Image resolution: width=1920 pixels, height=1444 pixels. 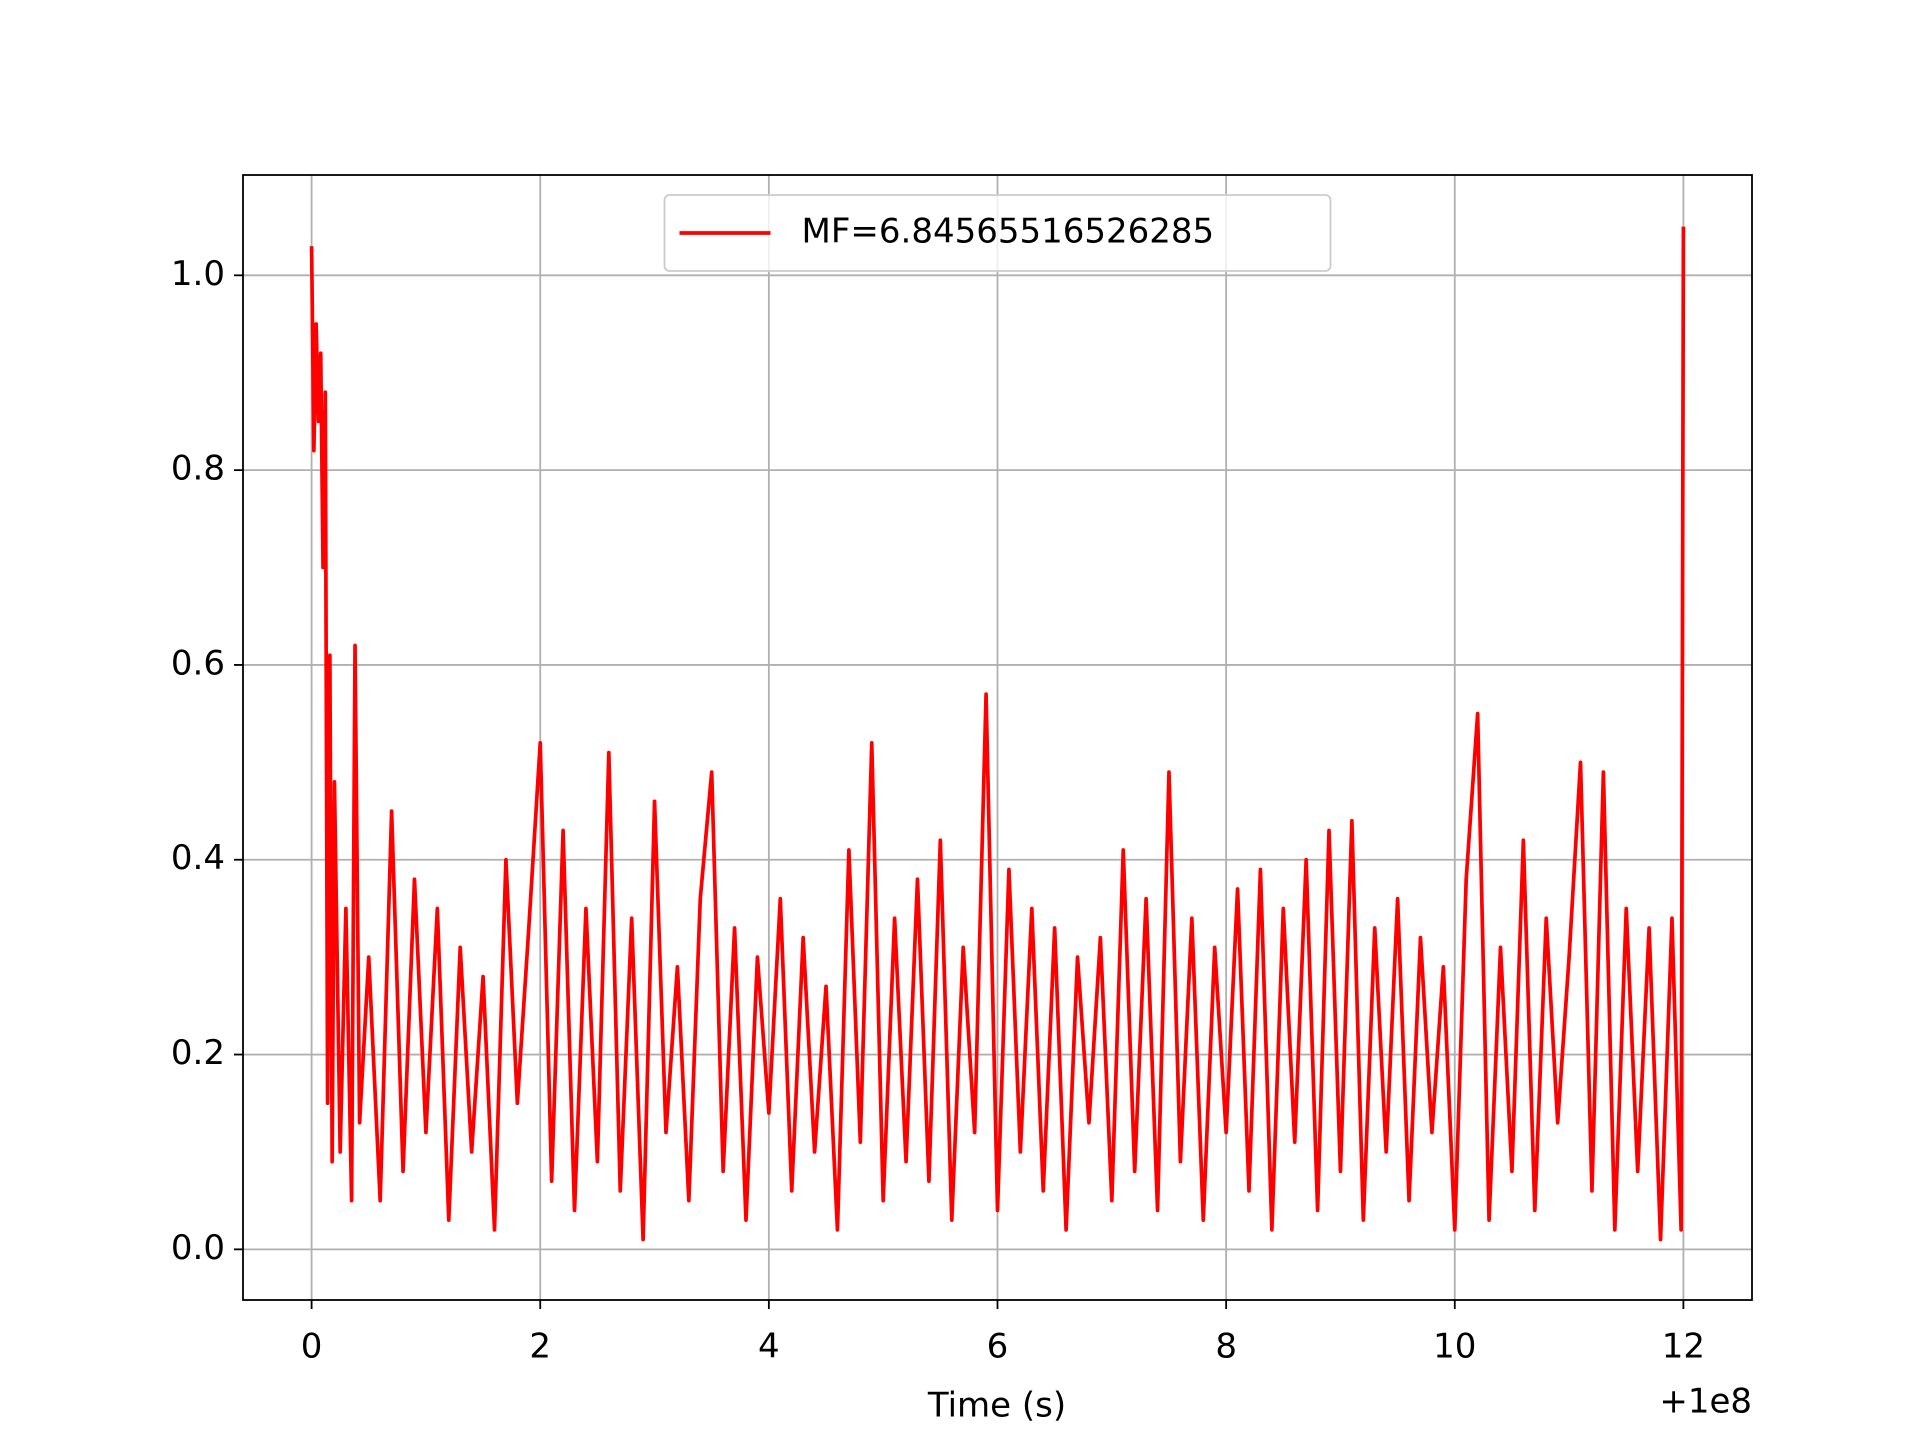 I want to click on y-tick-label: 0.6, so click(x=198, y=663).